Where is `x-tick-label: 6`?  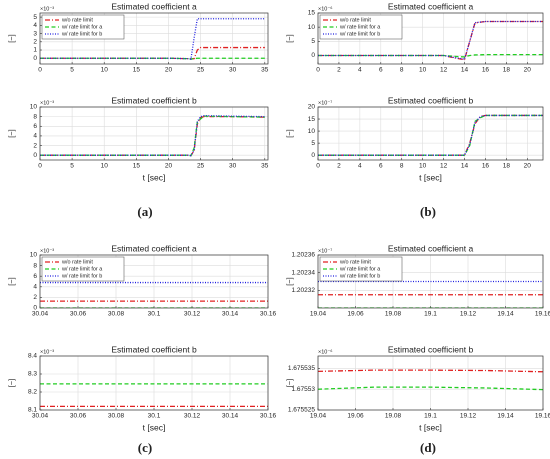 x-tick-label: 6 is located at coordinates (381, 70).